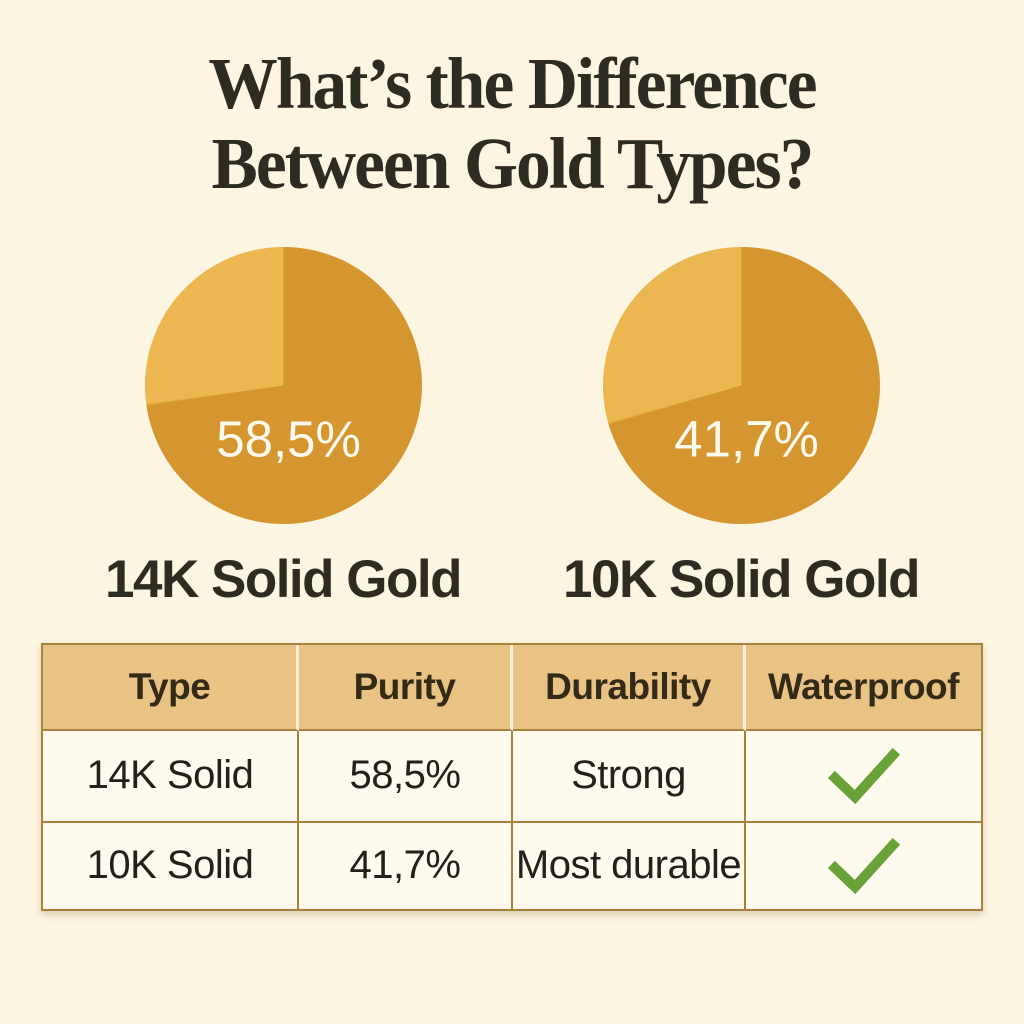 The image size is (1024, 1024). Describe the element at coordinates (171, 776) in the screenshot. I see `table-cell-type-14k: 14K Solid` at that location.